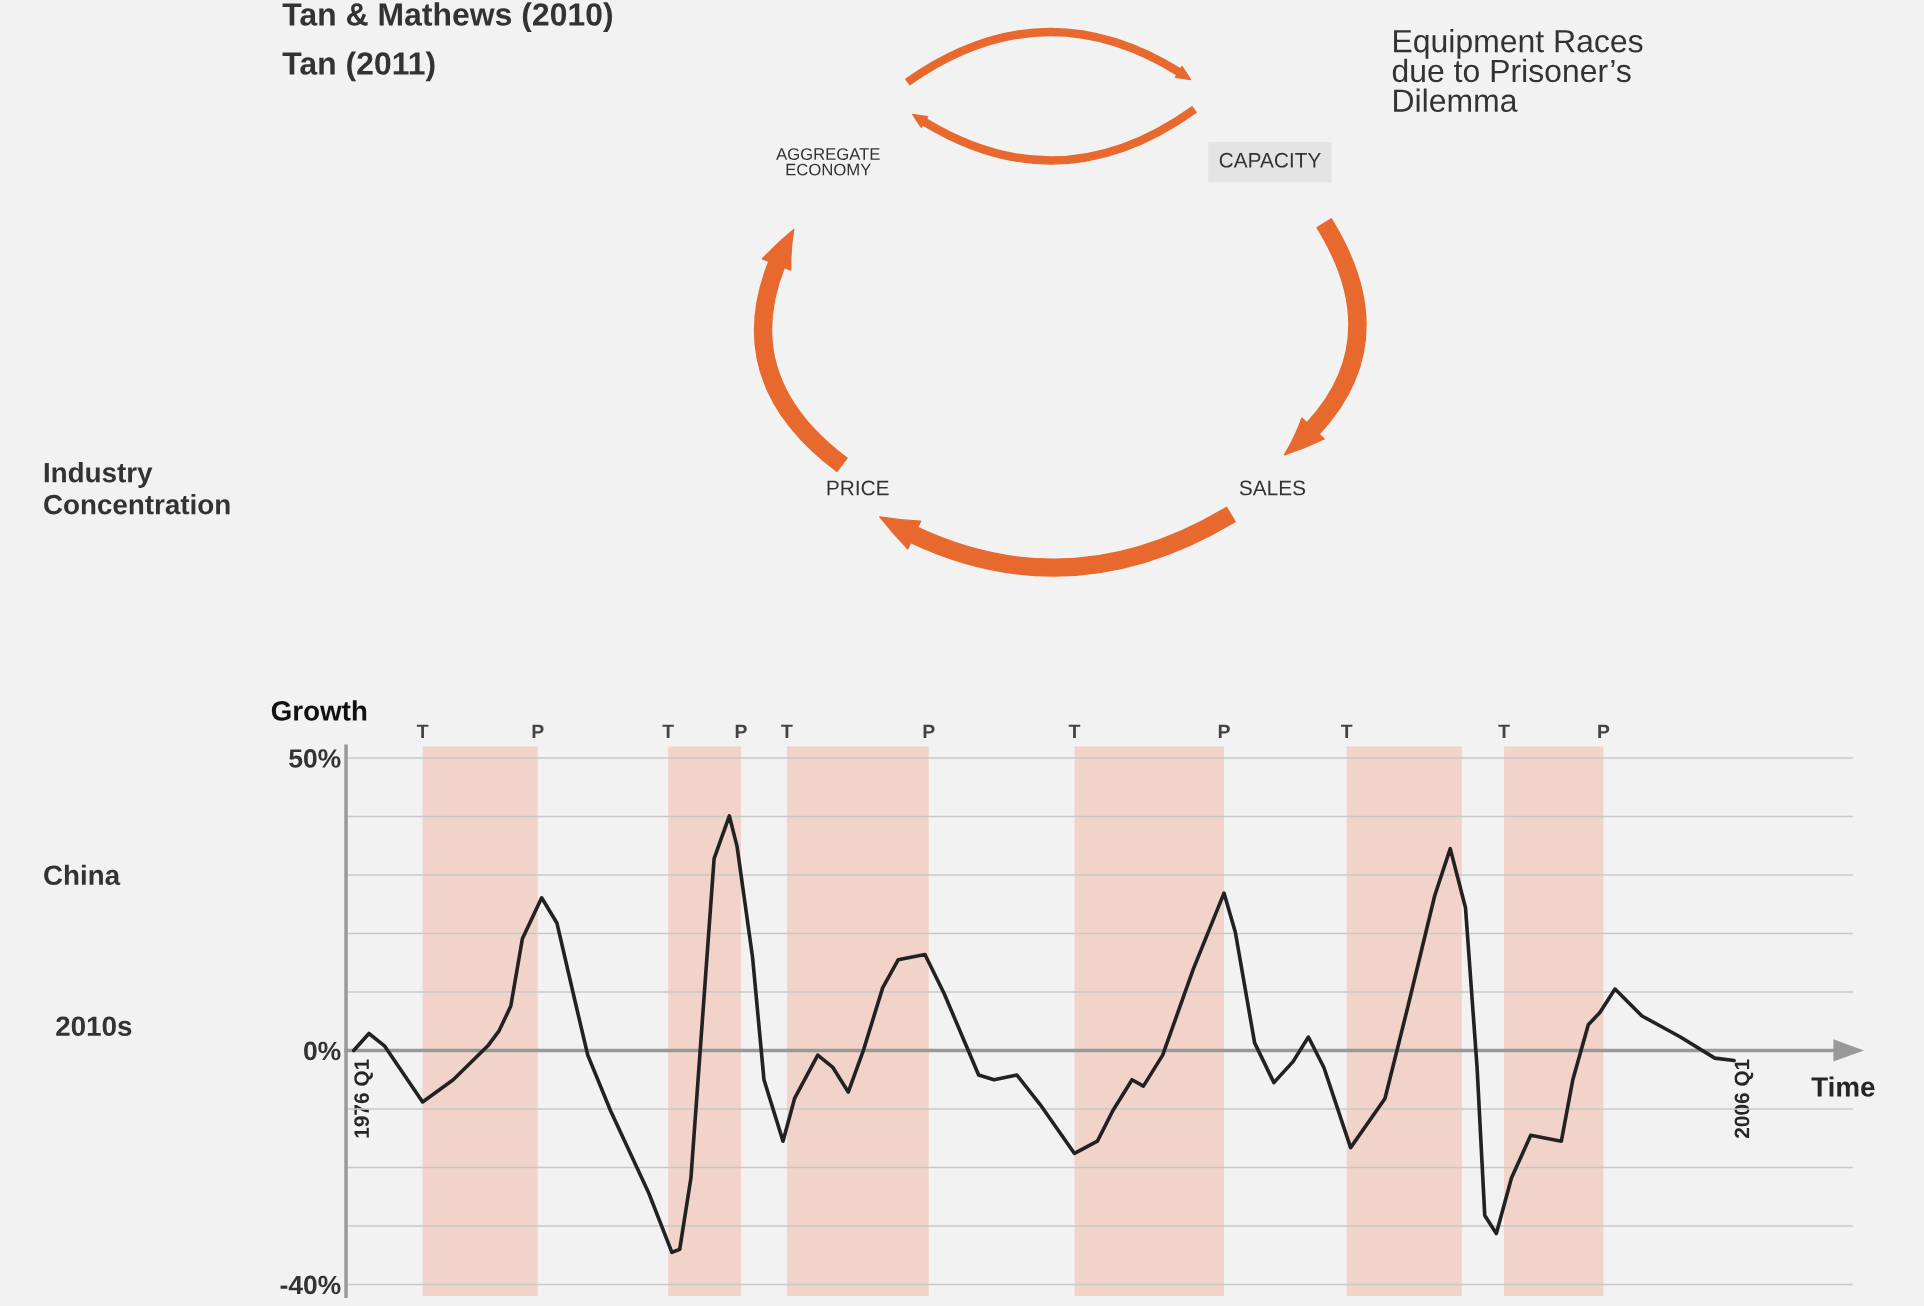 Image resolution: width=1924 pixels, height=1306 pixels. Describe the element at coordinates (137, 488) in the screenshot. I see `text: Industry Concentration` at that location.